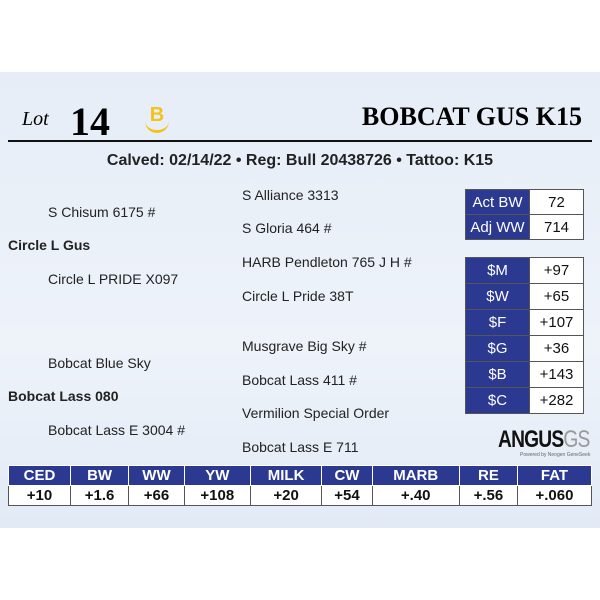  I want to click on lot-number: 14, so click(90, 121).